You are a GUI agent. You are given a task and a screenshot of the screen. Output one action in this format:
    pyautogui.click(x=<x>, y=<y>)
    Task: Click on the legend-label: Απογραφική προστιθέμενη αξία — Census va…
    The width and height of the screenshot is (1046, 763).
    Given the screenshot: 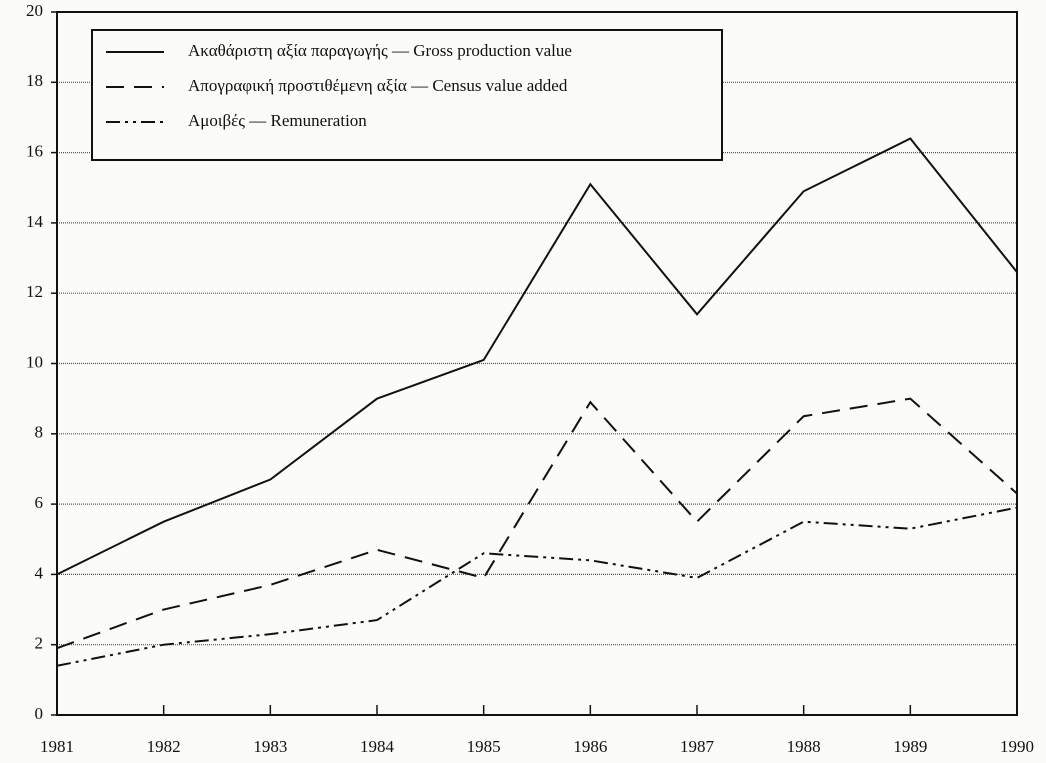 What is the action you would take?
    pyautogui.click(x=378, y=85)
    